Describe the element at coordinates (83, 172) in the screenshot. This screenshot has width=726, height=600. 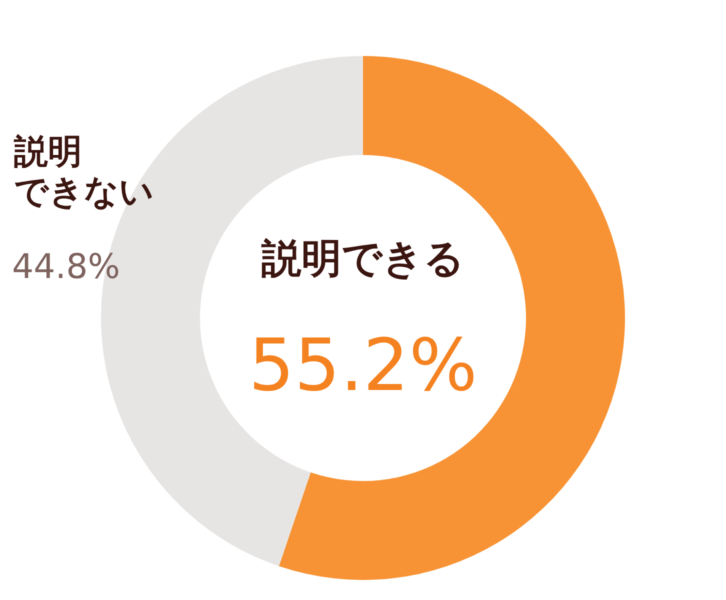
I see `slice-label: 説明できない` at that location.